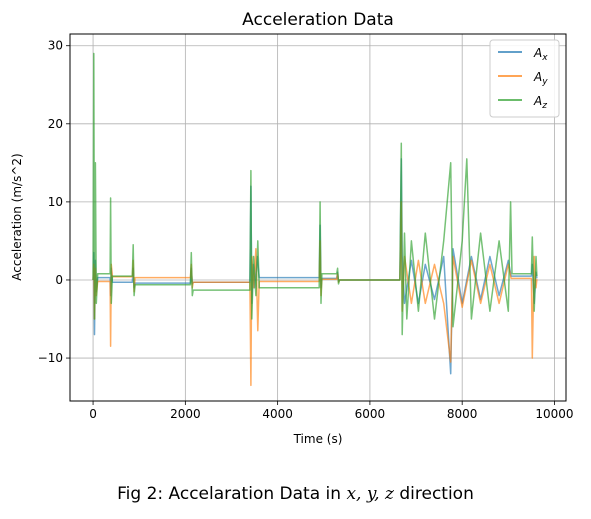 The image size is (591, 519). What do you see at coordinates (370, 494) in the screenshot?
I see `caption-math: x, y, z` at bounding box center [370, 494].